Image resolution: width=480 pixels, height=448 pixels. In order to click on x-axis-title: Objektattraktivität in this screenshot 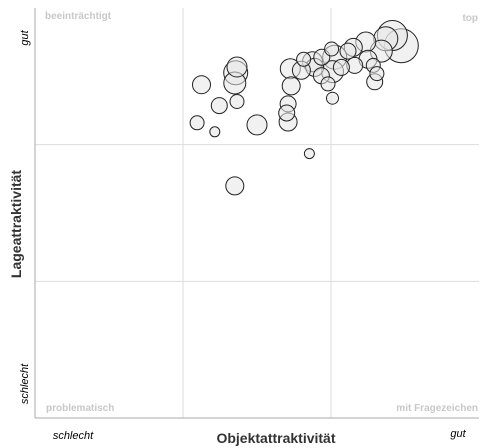, I will do `click(275, 438)`.